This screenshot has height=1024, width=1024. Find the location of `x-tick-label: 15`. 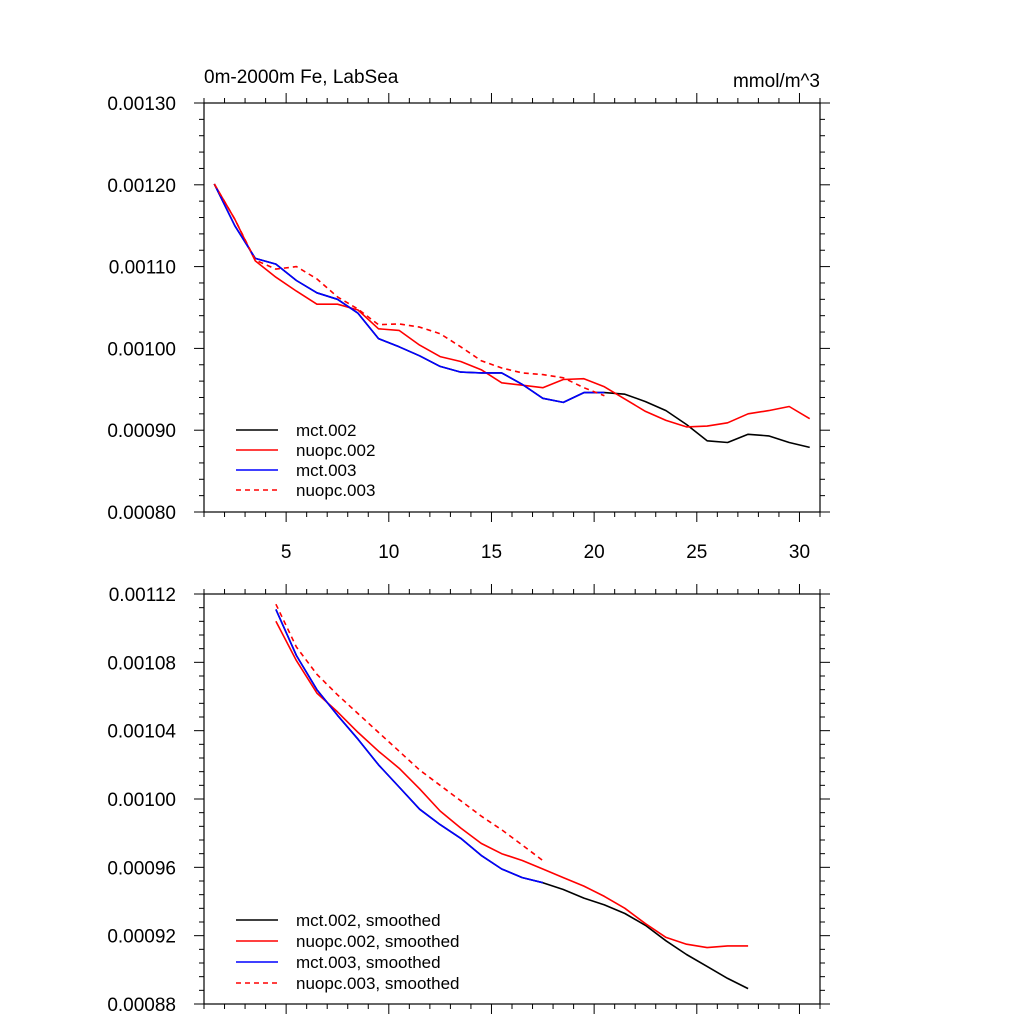

x-tick-label: 15 is located at coordinates (491, 552).